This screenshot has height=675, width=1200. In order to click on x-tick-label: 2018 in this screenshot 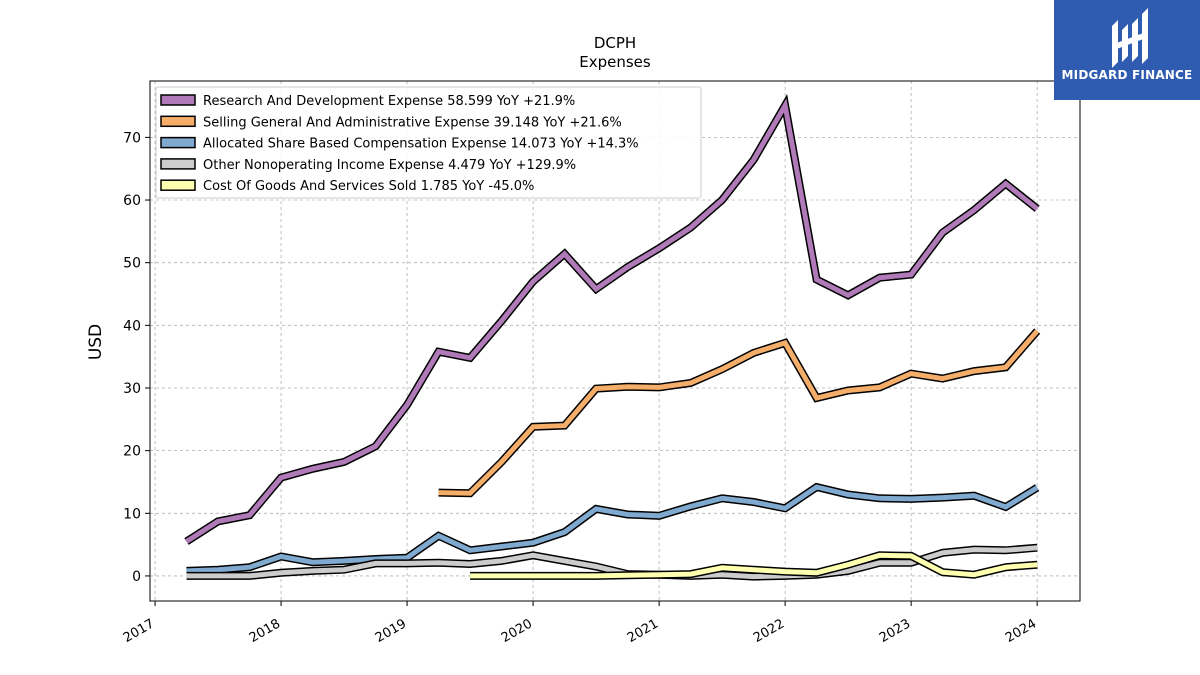, I will do `click(265, 631)`.